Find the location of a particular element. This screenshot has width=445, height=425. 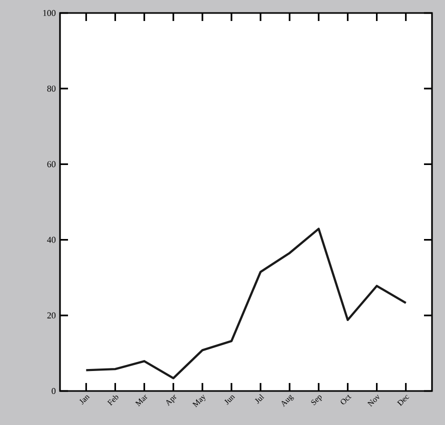

y-tick-label: 0 is located at coordinates (54, 391).